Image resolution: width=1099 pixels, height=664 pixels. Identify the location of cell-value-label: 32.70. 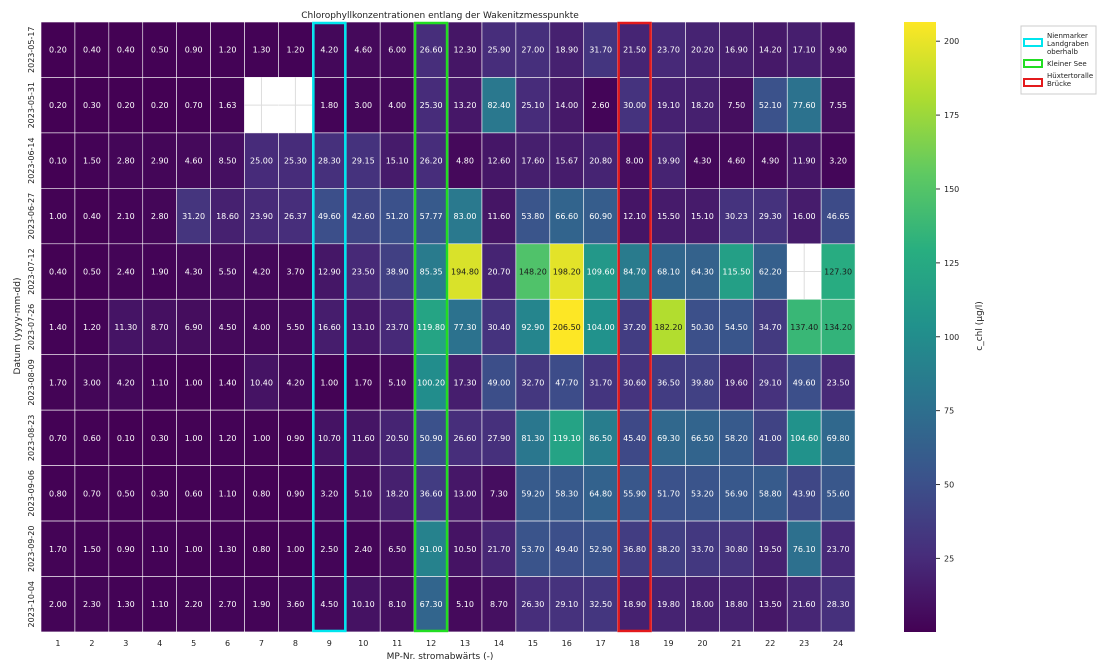
(532, 382).